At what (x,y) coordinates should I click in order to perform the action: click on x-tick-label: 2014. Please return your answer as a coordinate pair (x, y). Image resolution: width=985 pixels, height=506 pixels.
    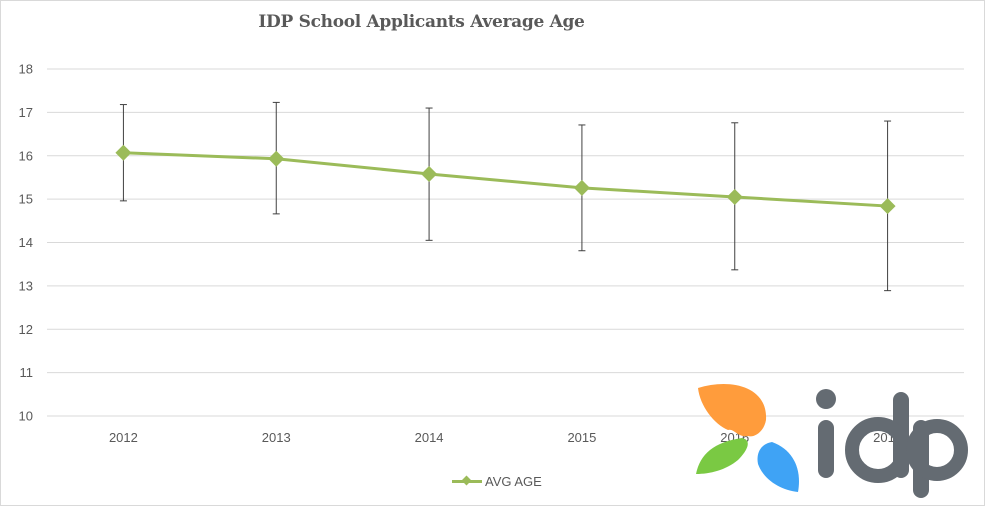
    Looking at the image, I should click on (429, 437).